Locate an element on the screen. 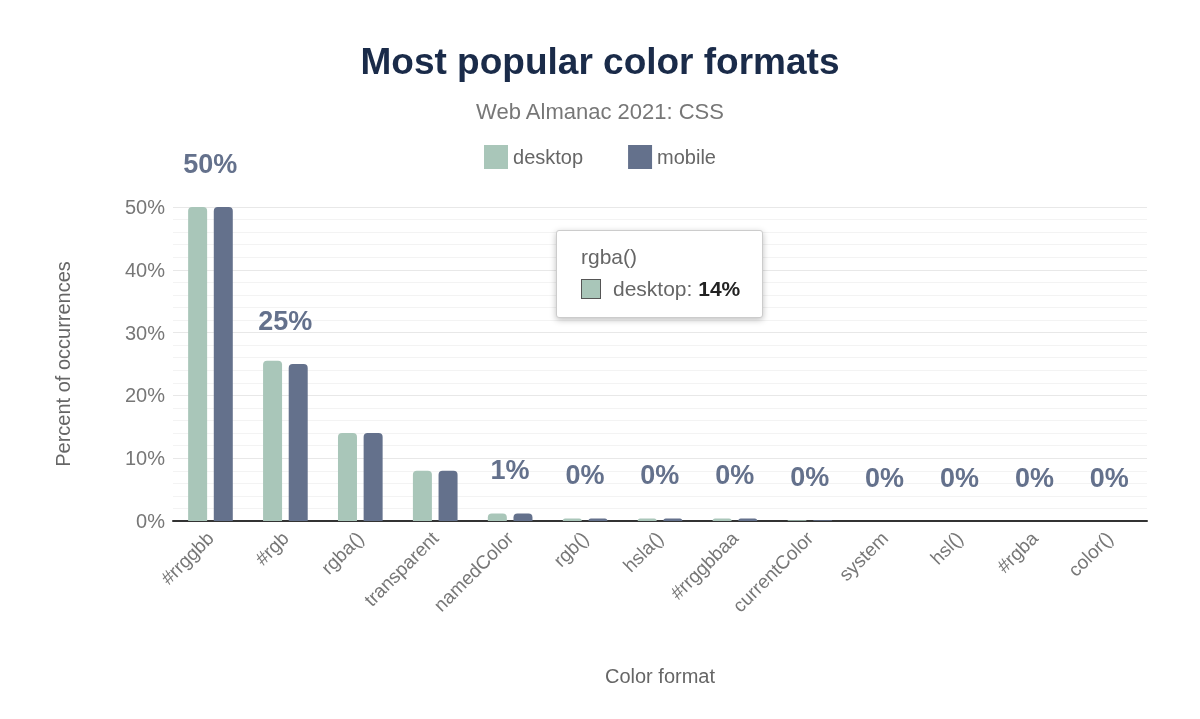  y-axis-title: Percent of occurrences is located at coordinates (63, 364).